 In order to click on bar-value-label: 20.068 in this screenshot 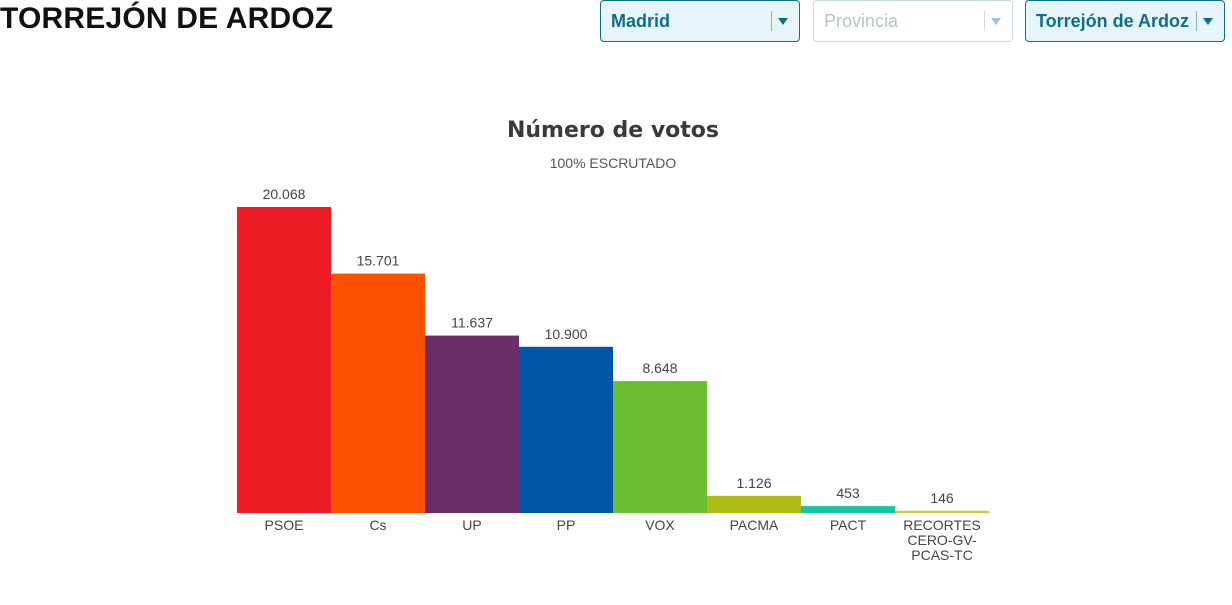, I will do `click(284, 194)`.